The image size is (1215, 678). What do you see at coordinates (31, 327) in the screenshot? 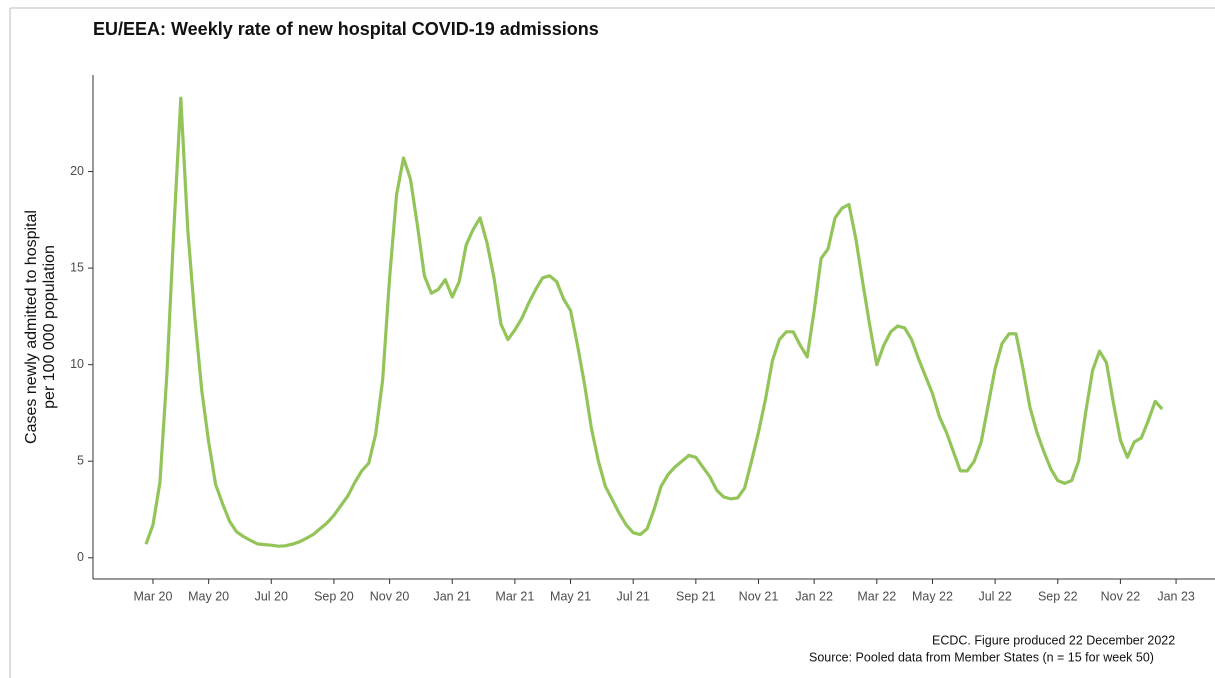
I see `y-axis-title-line: Cases newly admitted to hospital` at bounding box center [31, 327].